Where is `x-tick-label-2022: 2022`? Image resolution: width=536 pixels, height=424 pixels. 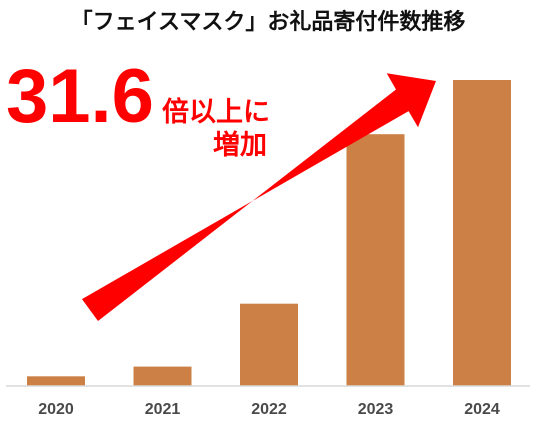
x-tick-label-2022: 2022 is located at coordinates (269, 409).